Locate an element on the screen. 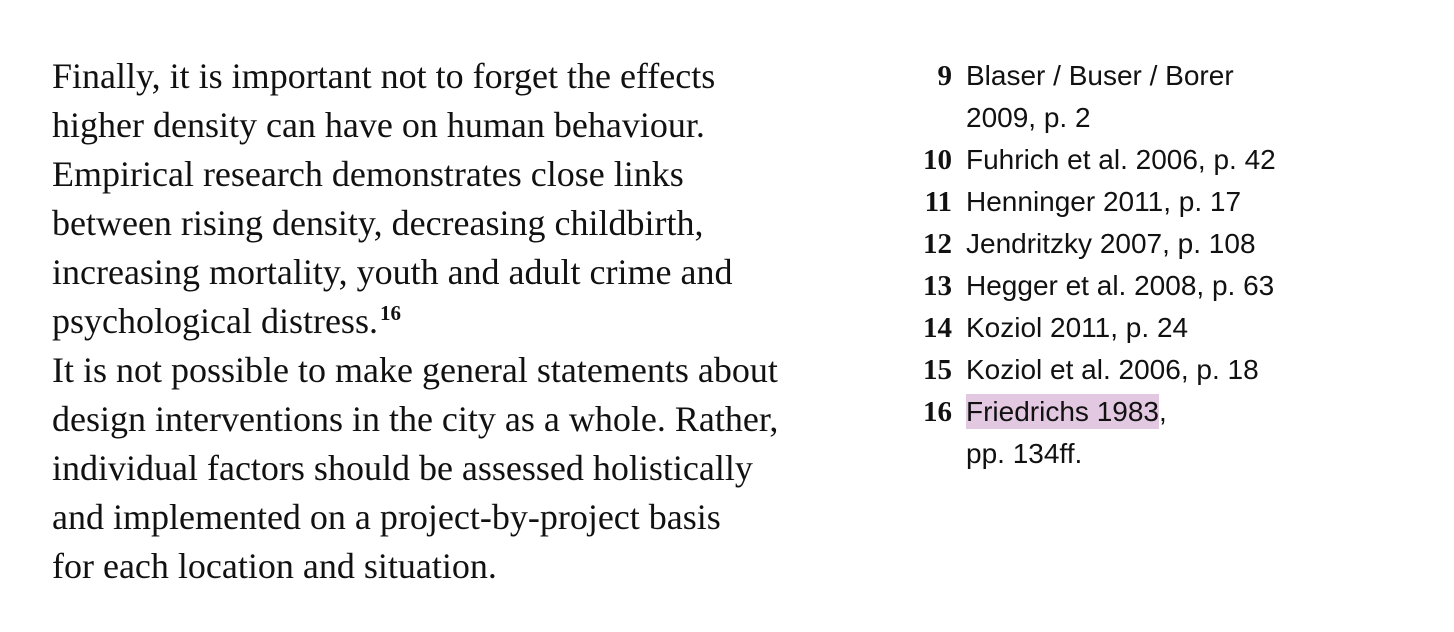  footnote-line: 2009, p. 2 is located at coordinates (1028, 117).